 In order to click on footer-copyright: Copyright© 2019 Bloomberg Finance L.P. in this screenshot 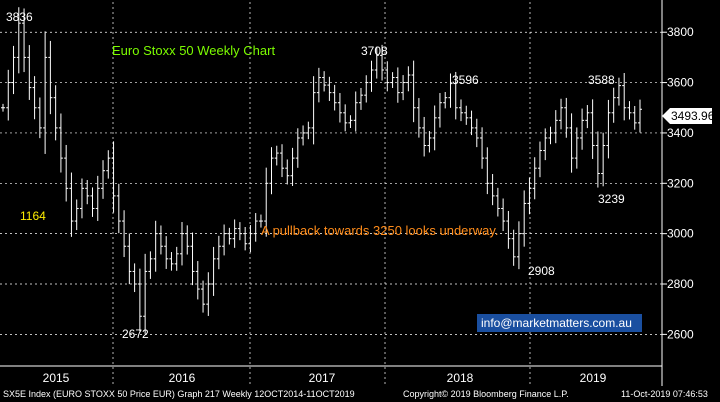, I will do `click(486, 394)`.